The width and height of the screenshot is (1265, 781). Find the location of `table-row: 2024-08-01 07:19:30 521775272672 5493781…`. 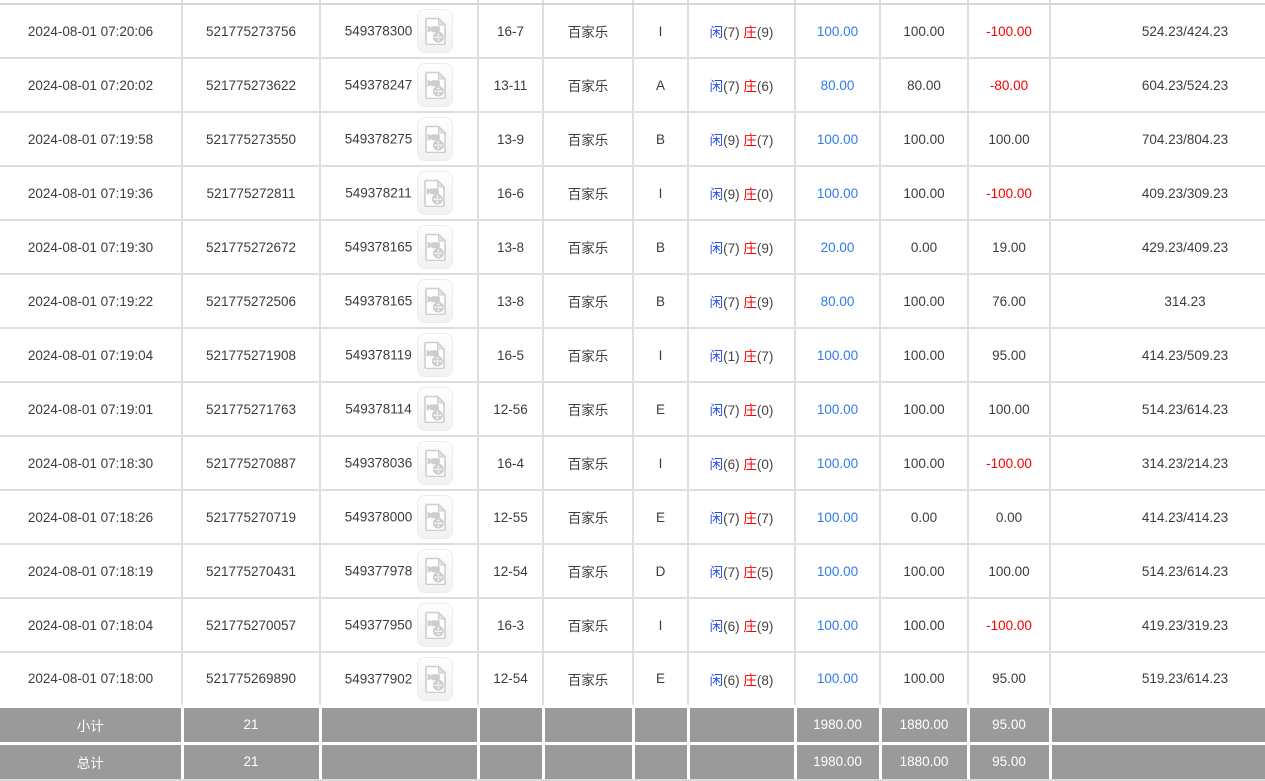

table-row: 2024-08-01 07:19:30 521775272672 5493781… is located at coordinates (632, 247).